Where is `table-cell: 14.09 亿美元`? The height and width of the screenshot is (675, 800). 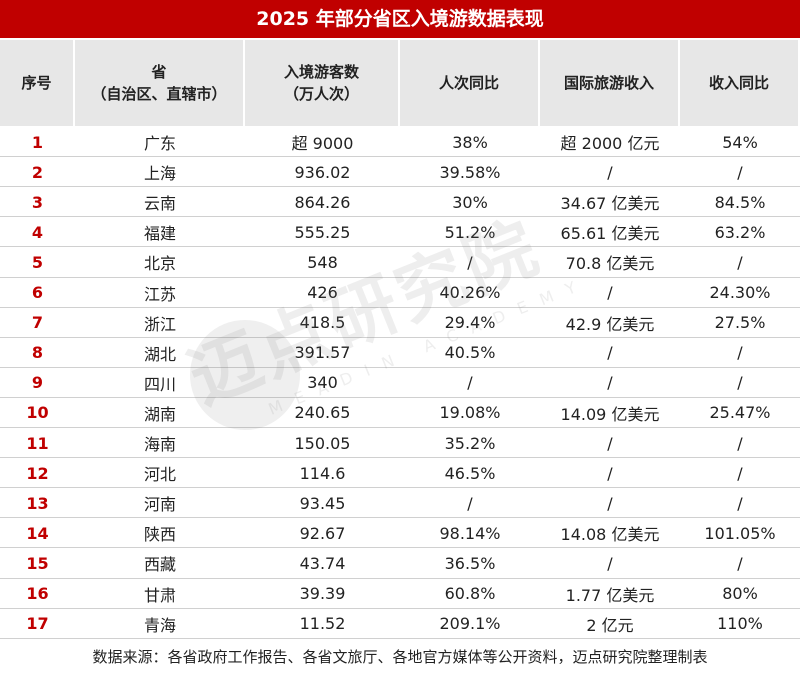 table-cell: 14.09 亿美元 is located at coordinates (610, 414).